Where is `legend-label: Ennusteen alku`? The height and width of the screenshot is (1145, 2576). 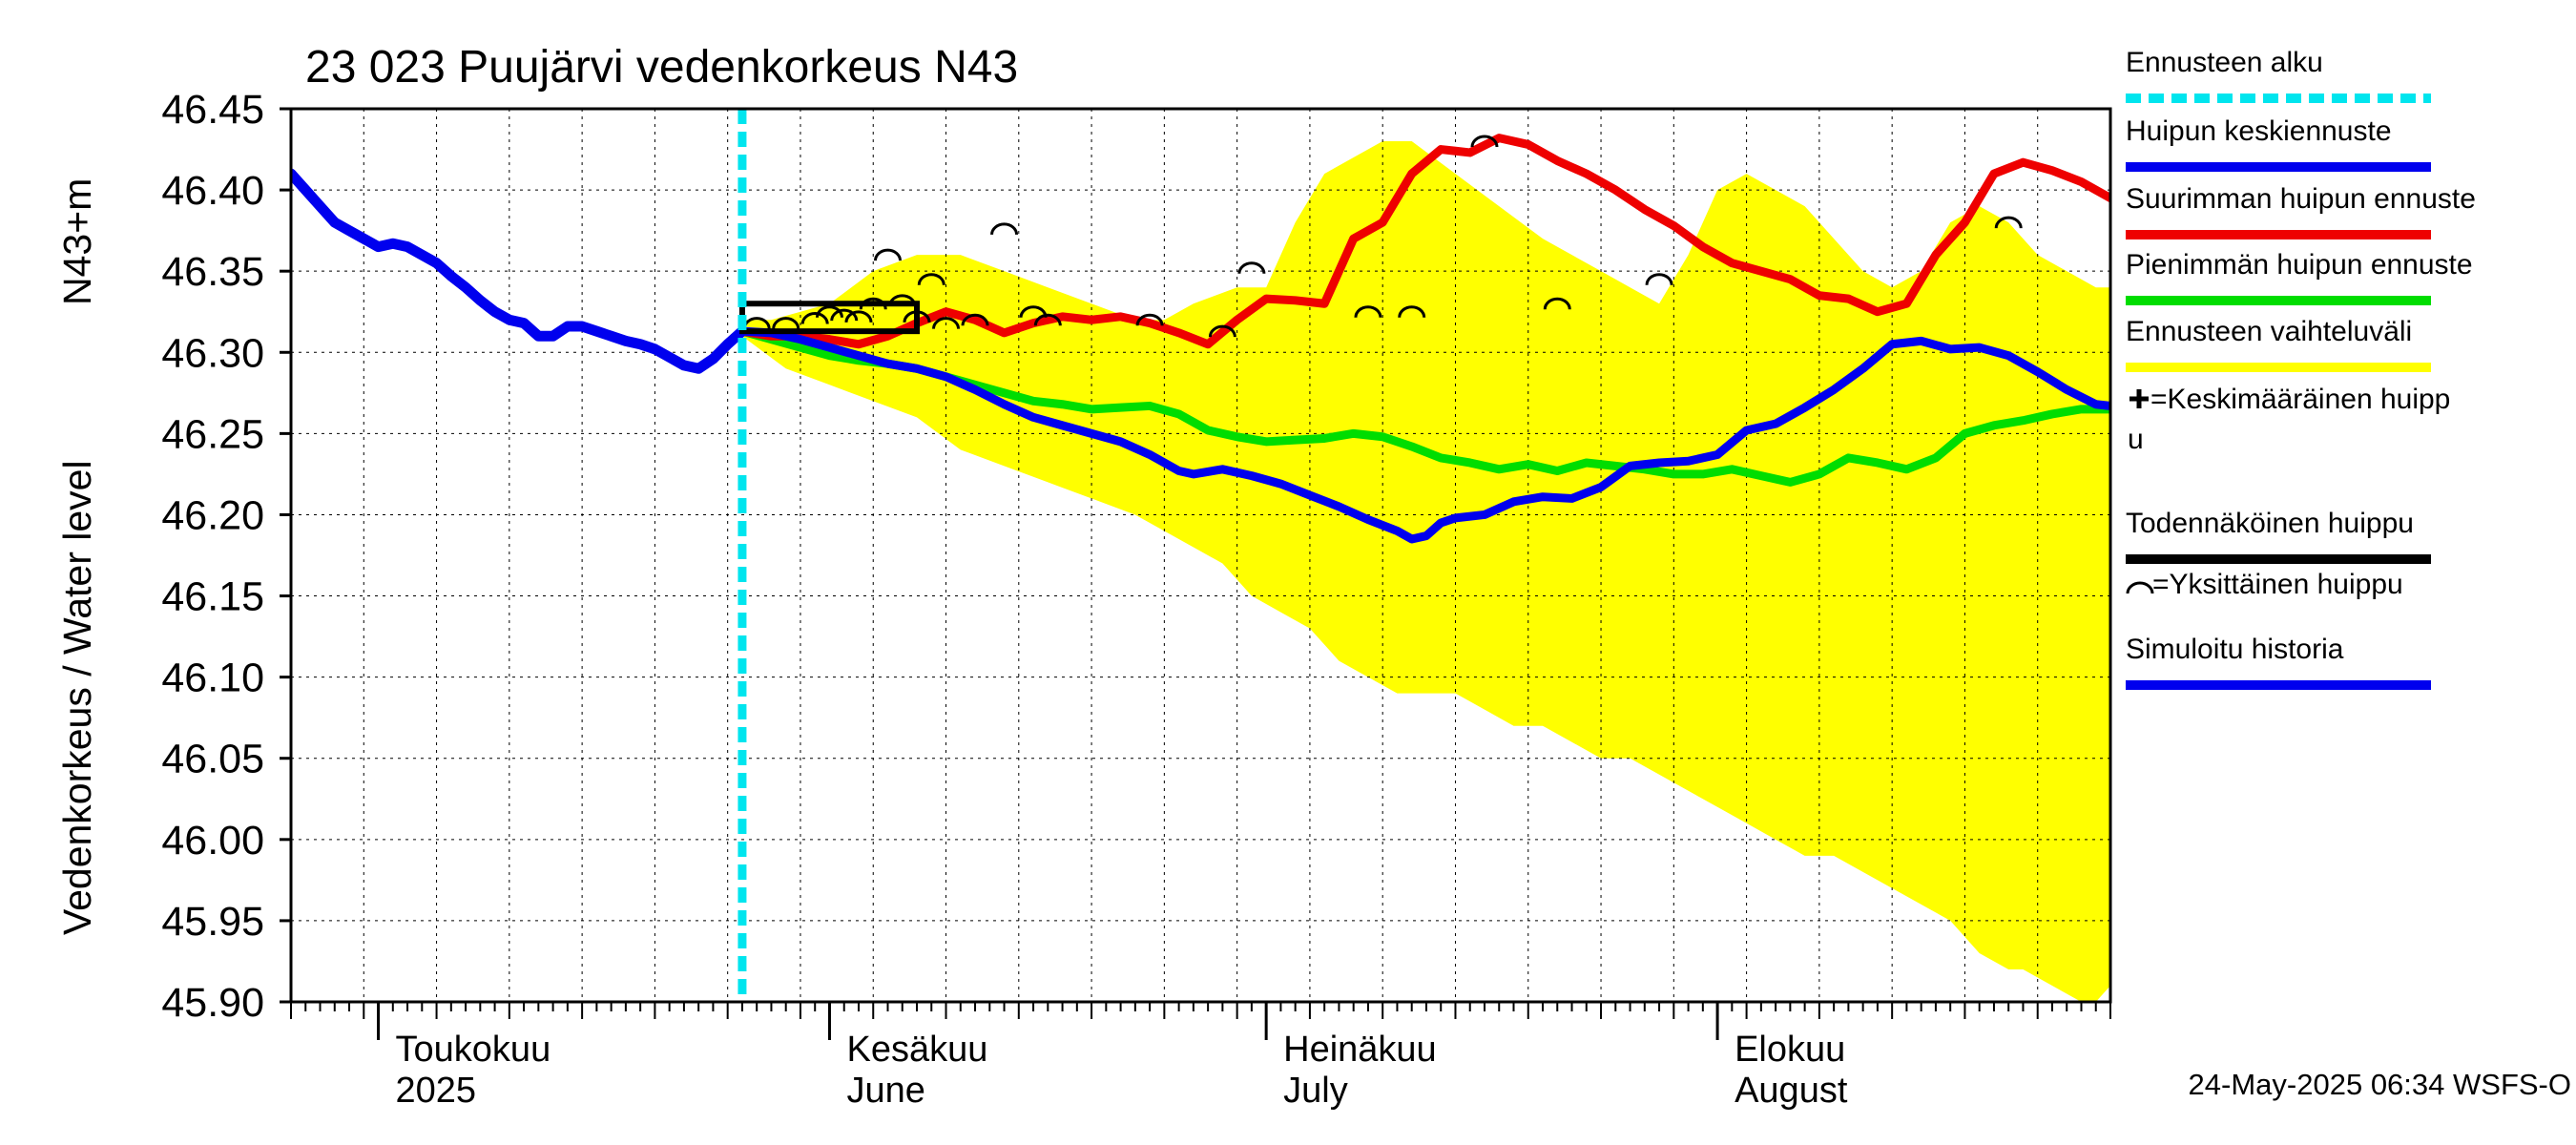
legend-label: Ennusteen alku is located at coordinates (2224, 62).